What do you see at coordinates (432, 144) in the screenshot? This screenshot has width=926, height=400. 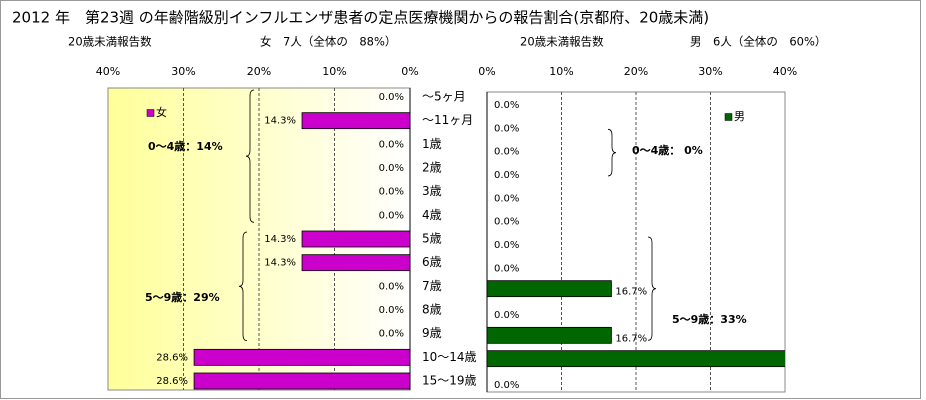 I see `category-label: 1歳` at bounding box center [432, 144].